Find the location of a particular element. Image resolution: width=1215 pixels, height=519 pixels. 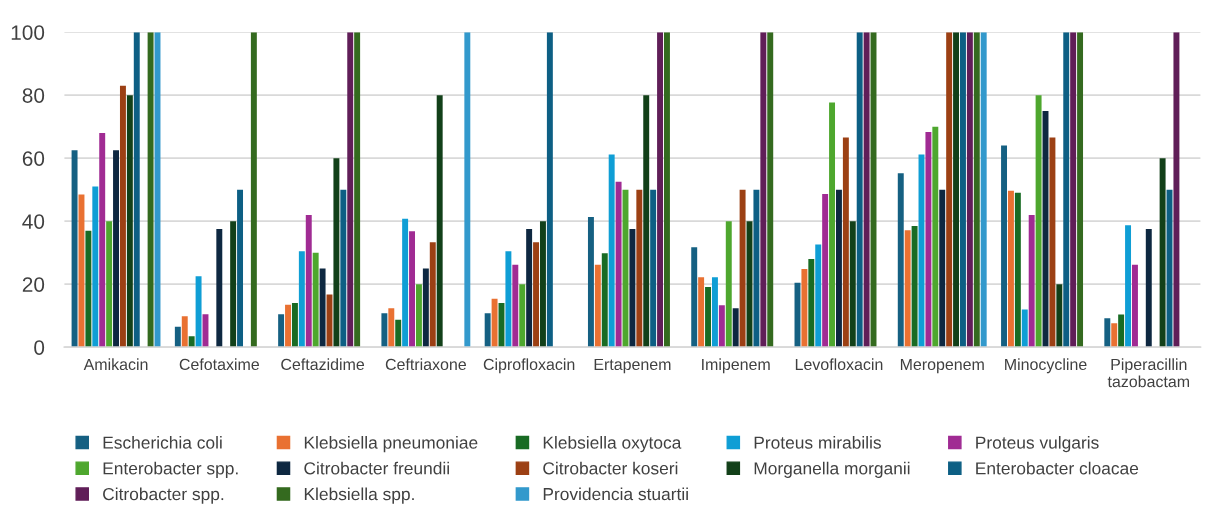

legend-label: Citrobacter freundii is located at coordinates (376, 468).